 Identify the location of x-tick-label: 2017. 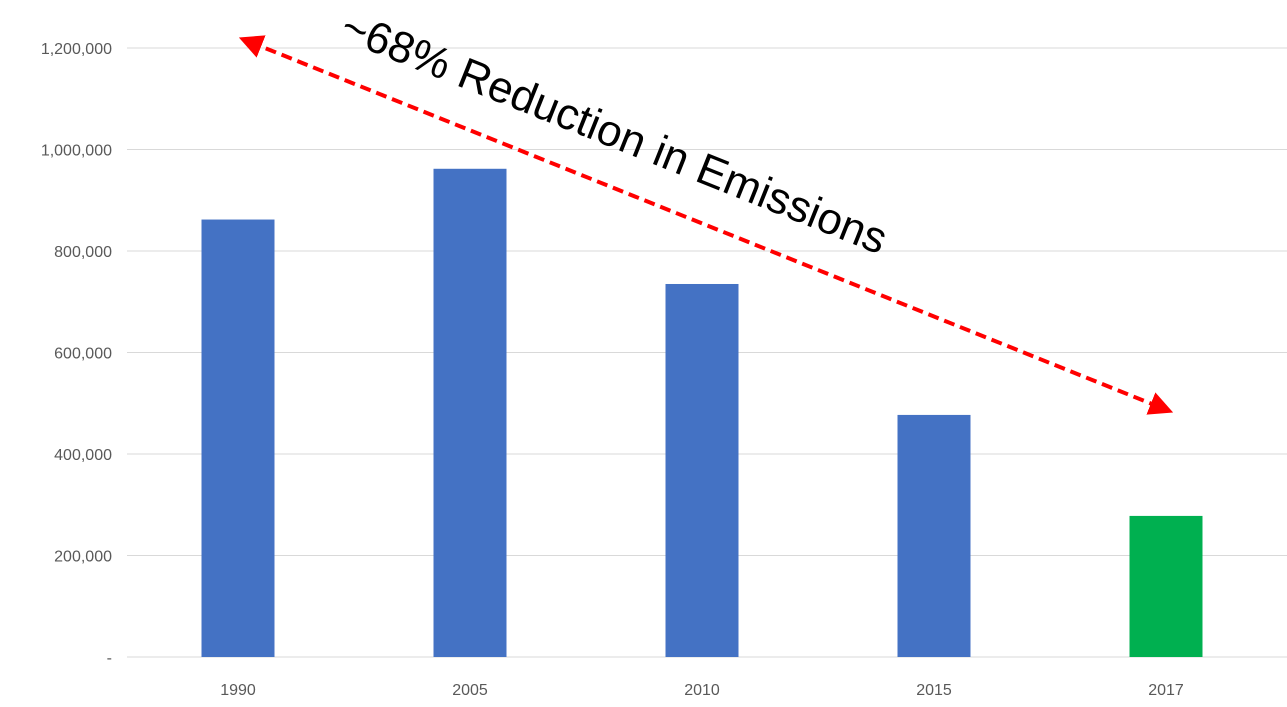
(1166, 690).